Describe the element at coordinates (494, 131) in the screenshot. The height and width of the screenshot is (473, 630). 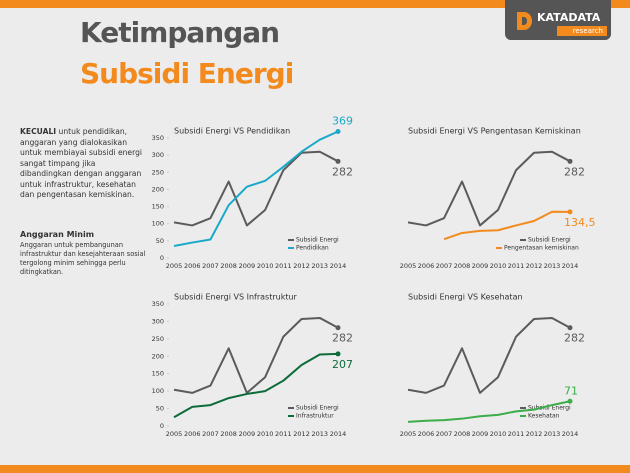
I see `chart-title: Subsidi Energi VS Pengentasan Kemiskinan` at that location.